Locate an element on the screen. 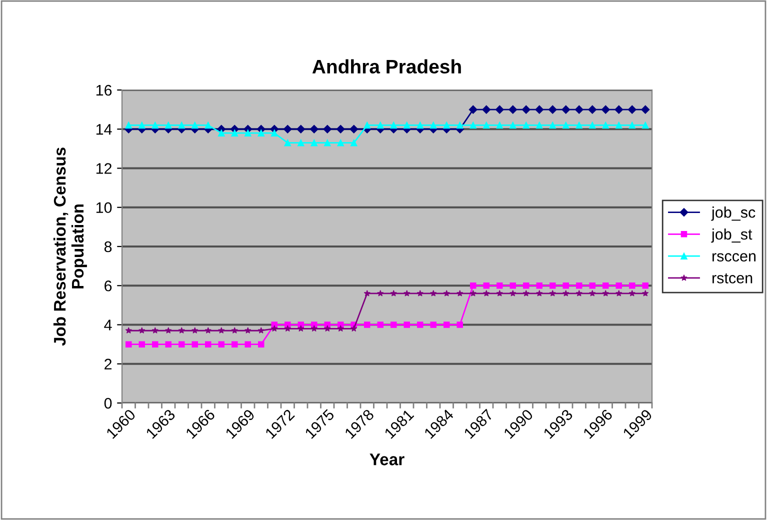  legend-label: job_st is located at coordinates (731, 235).